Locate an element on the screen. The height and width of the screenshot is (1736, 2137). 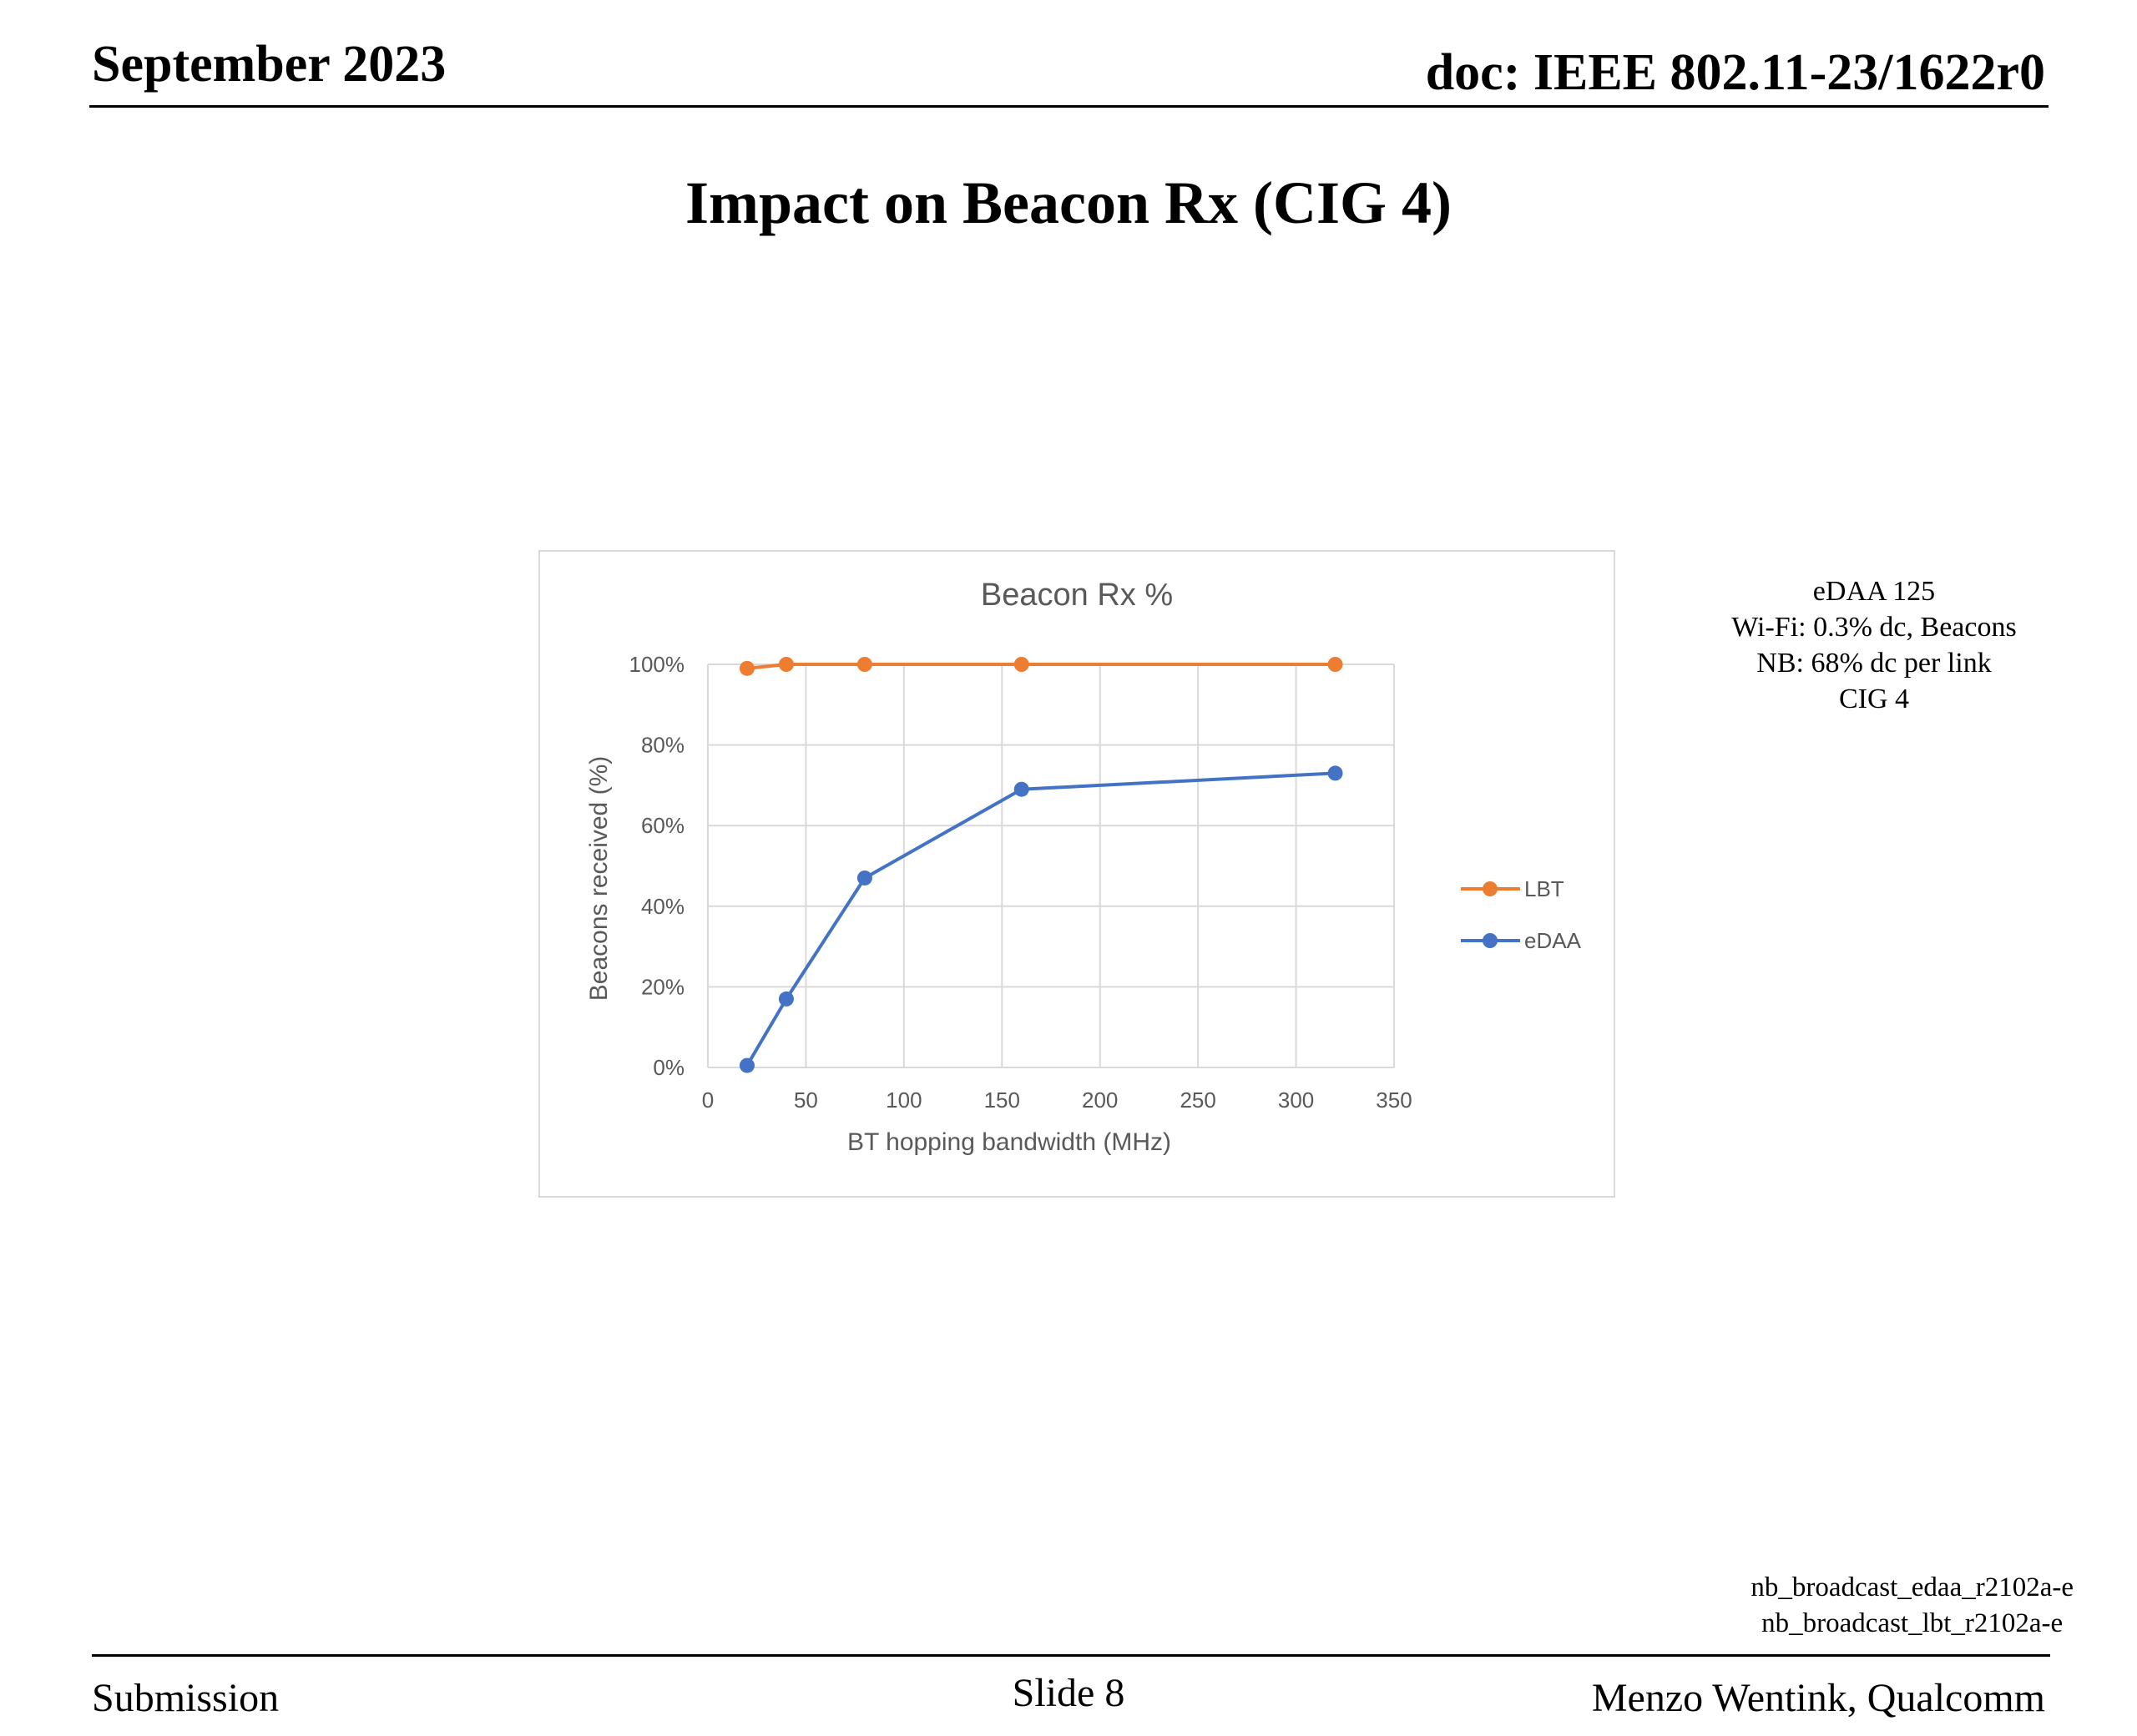
x-tick-label: 0 is located at coordinates (708, 1100).